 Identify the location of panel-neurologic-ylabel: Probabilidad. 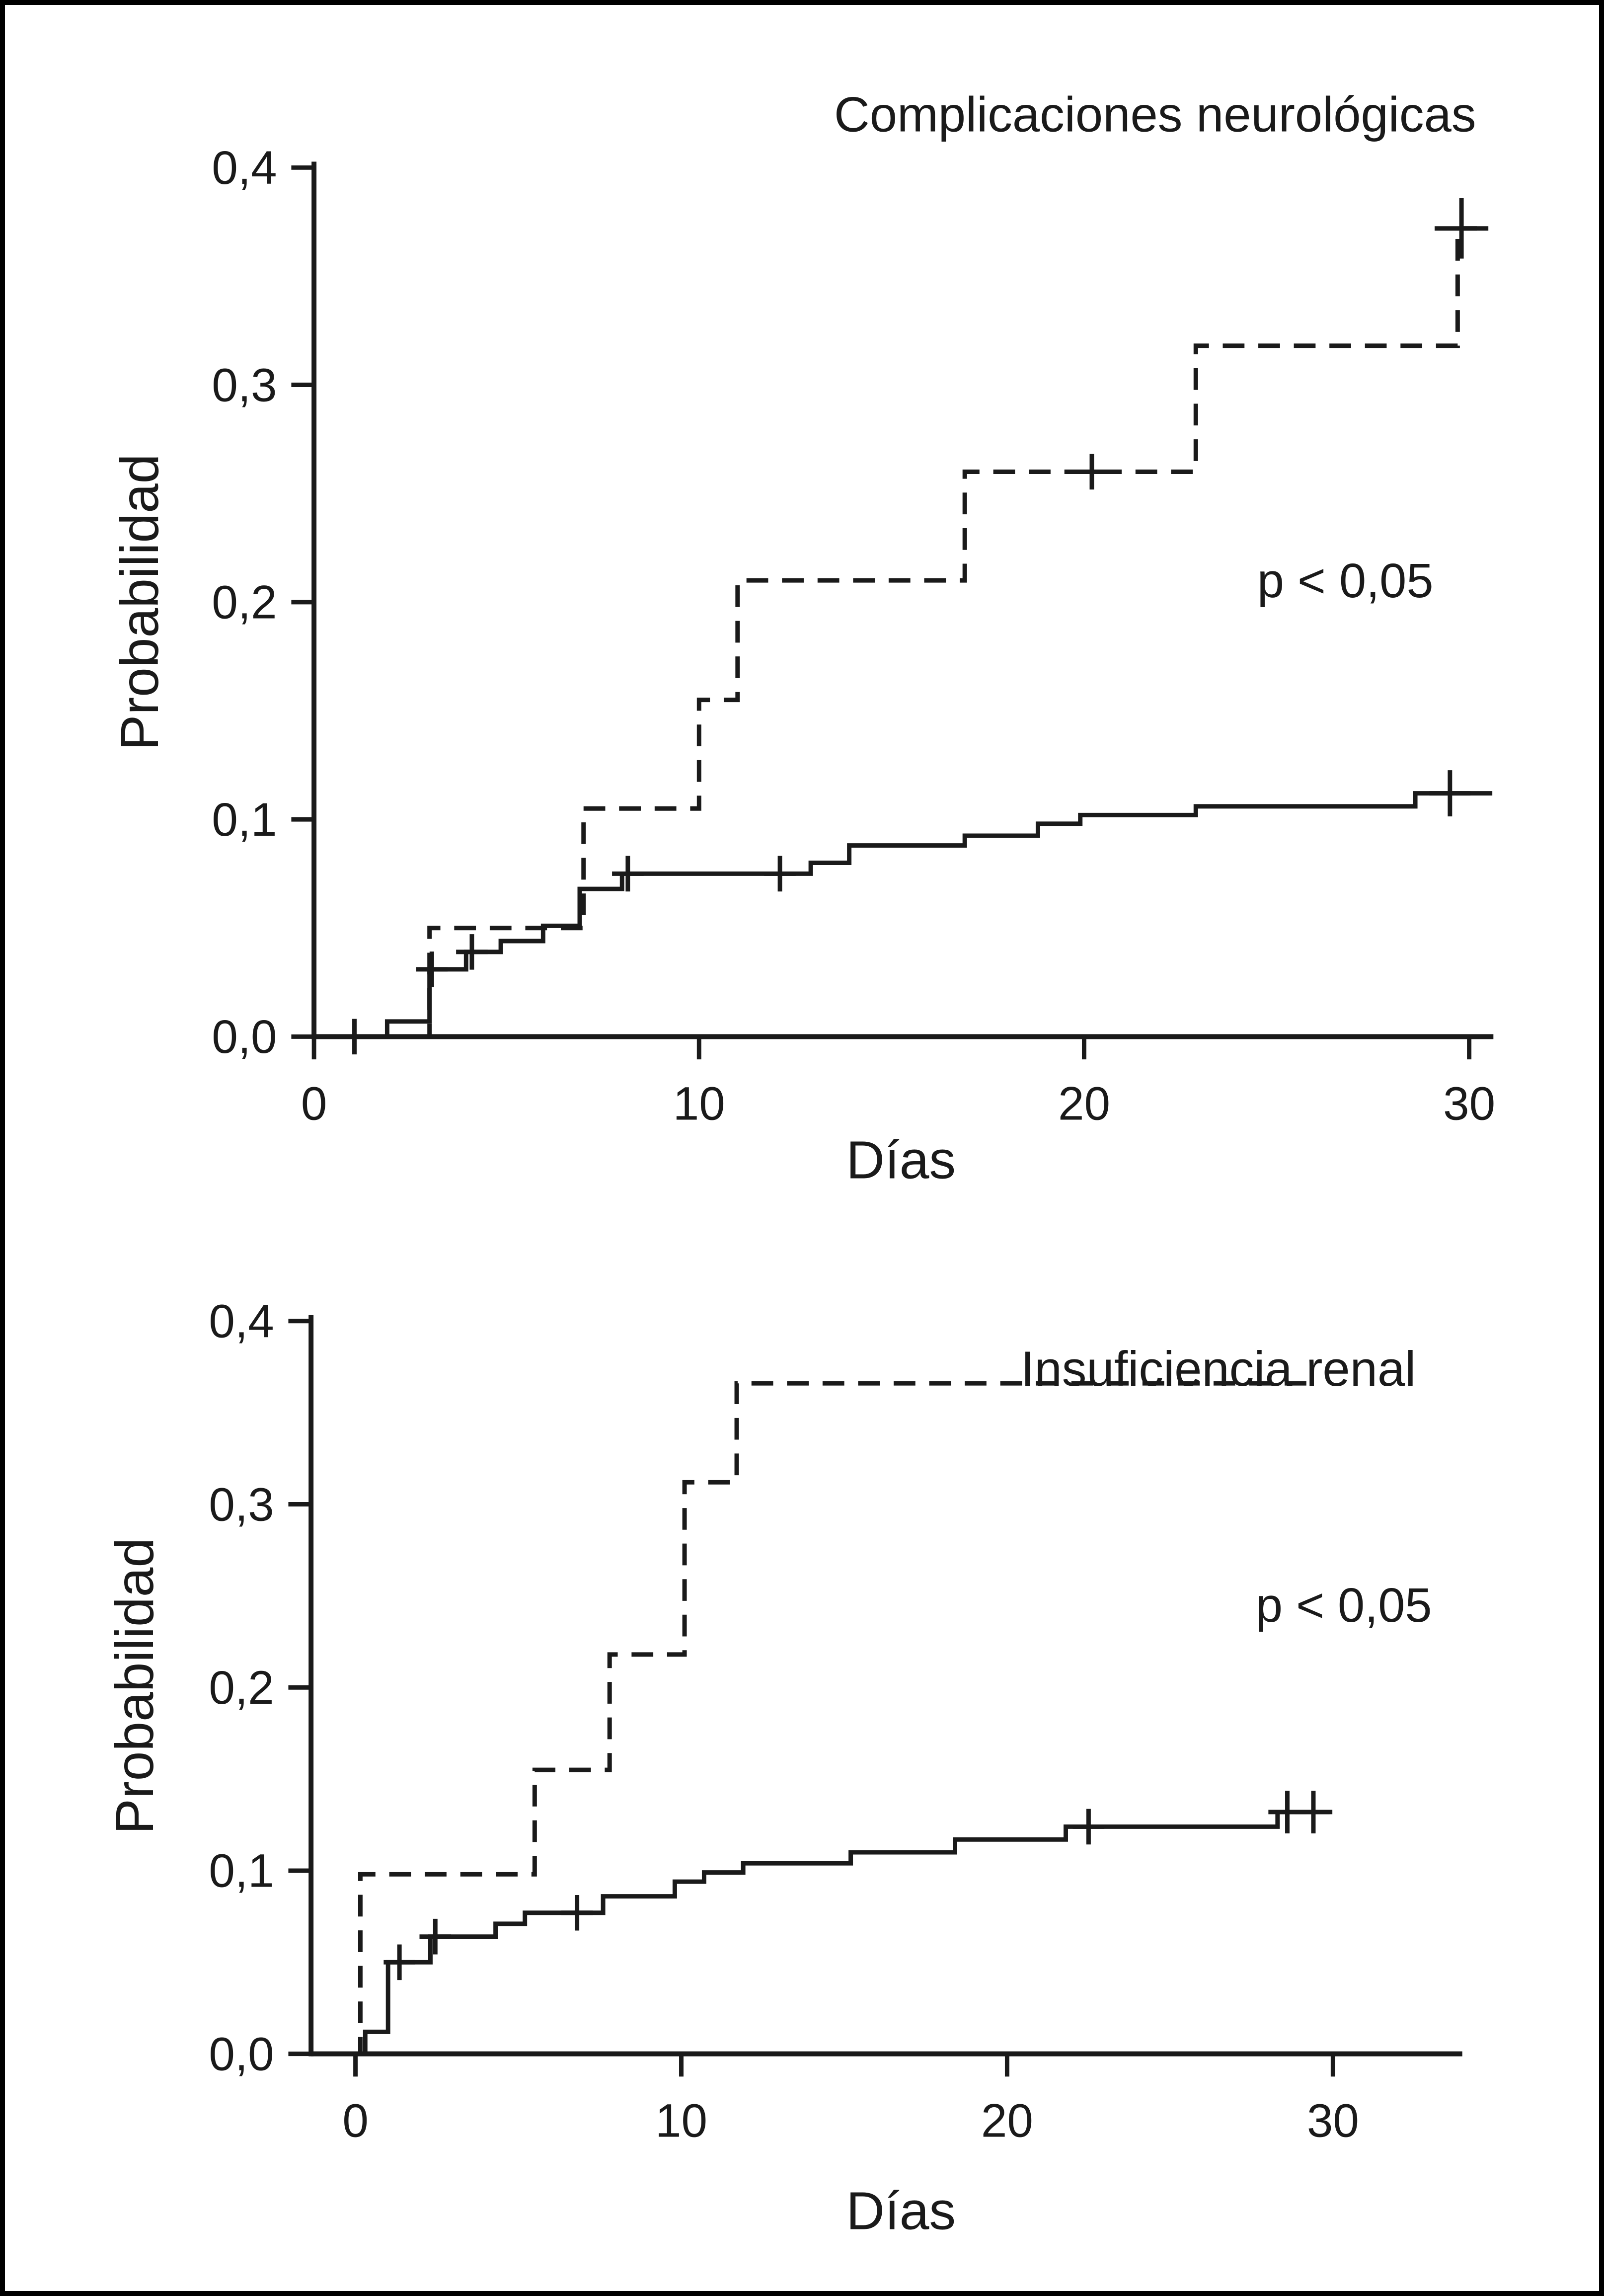
(140, 602).